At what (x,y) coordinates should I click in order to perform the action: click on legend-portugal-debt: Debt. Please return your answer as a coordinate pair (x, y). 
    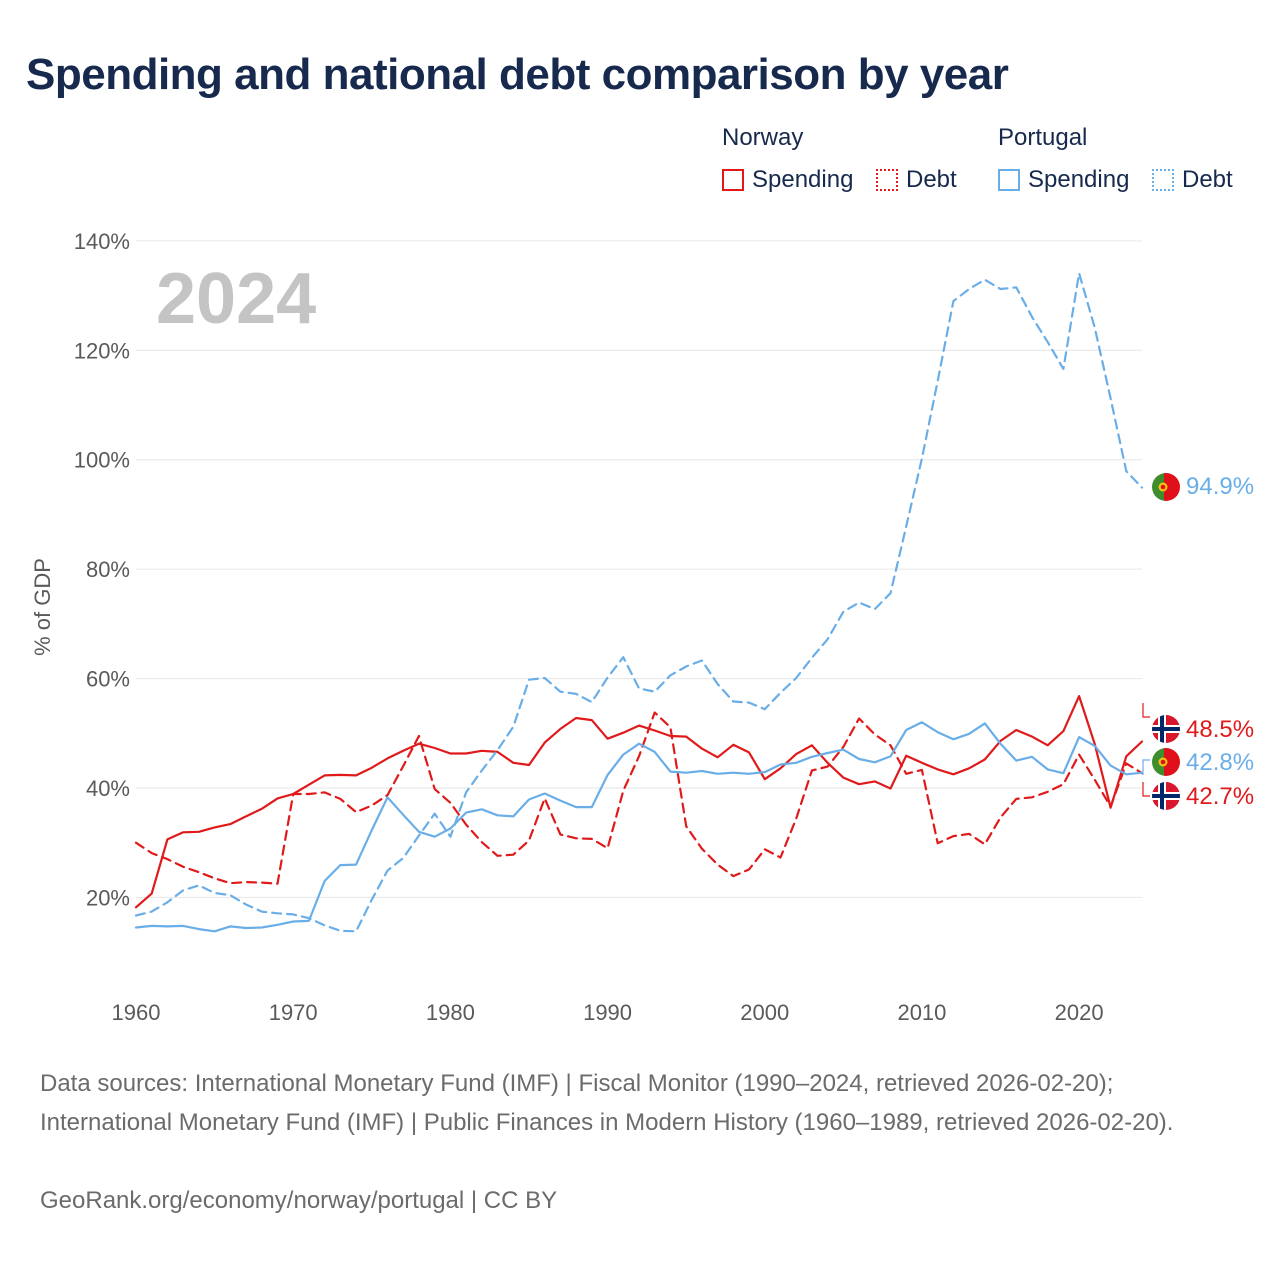
    Looking at the image, I should click on (1192, 180).